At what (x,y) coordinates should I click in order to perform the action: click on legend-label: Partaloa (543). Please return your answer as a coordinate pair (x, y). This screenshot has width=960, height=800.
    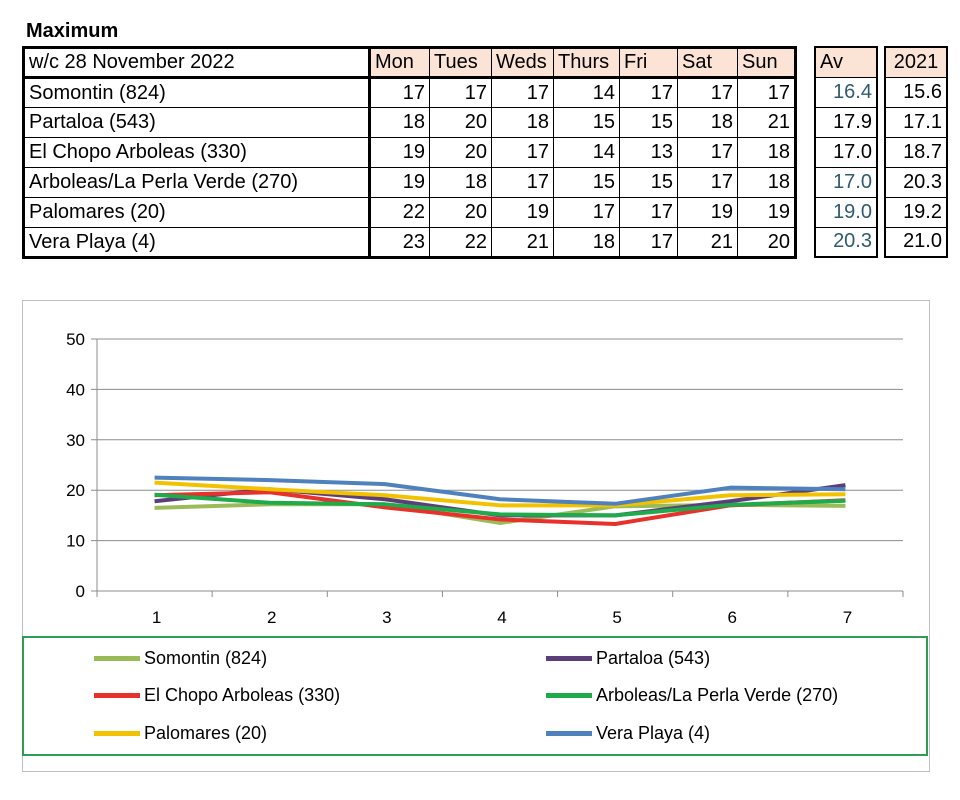
    Looking at the image, I should click on (653, 658).